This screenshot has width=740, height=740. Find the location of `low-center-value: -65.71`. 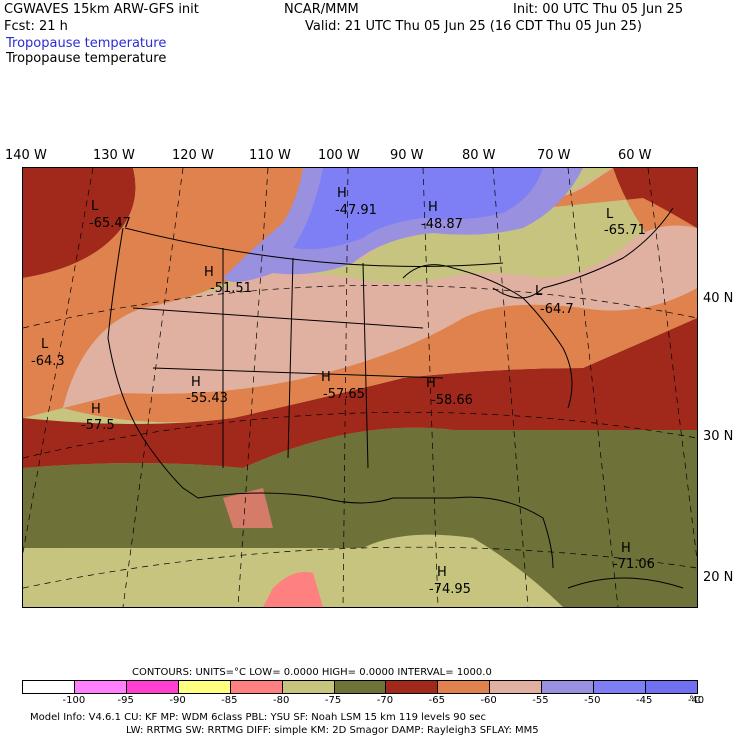

low-center-value: -65.71 is located at coordinates (625, 230).